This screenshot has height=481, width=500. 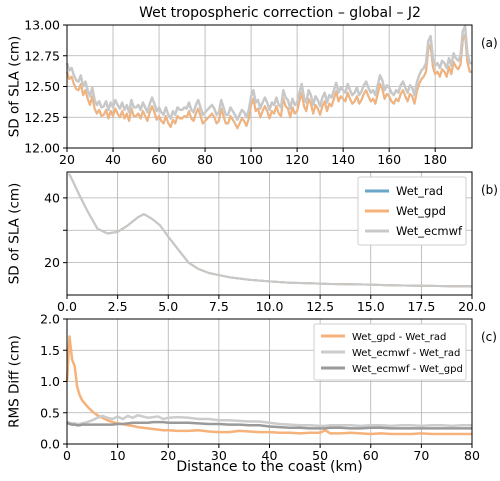 I want to click on y-tick-label: 1.5, so click(x=50, y=350).